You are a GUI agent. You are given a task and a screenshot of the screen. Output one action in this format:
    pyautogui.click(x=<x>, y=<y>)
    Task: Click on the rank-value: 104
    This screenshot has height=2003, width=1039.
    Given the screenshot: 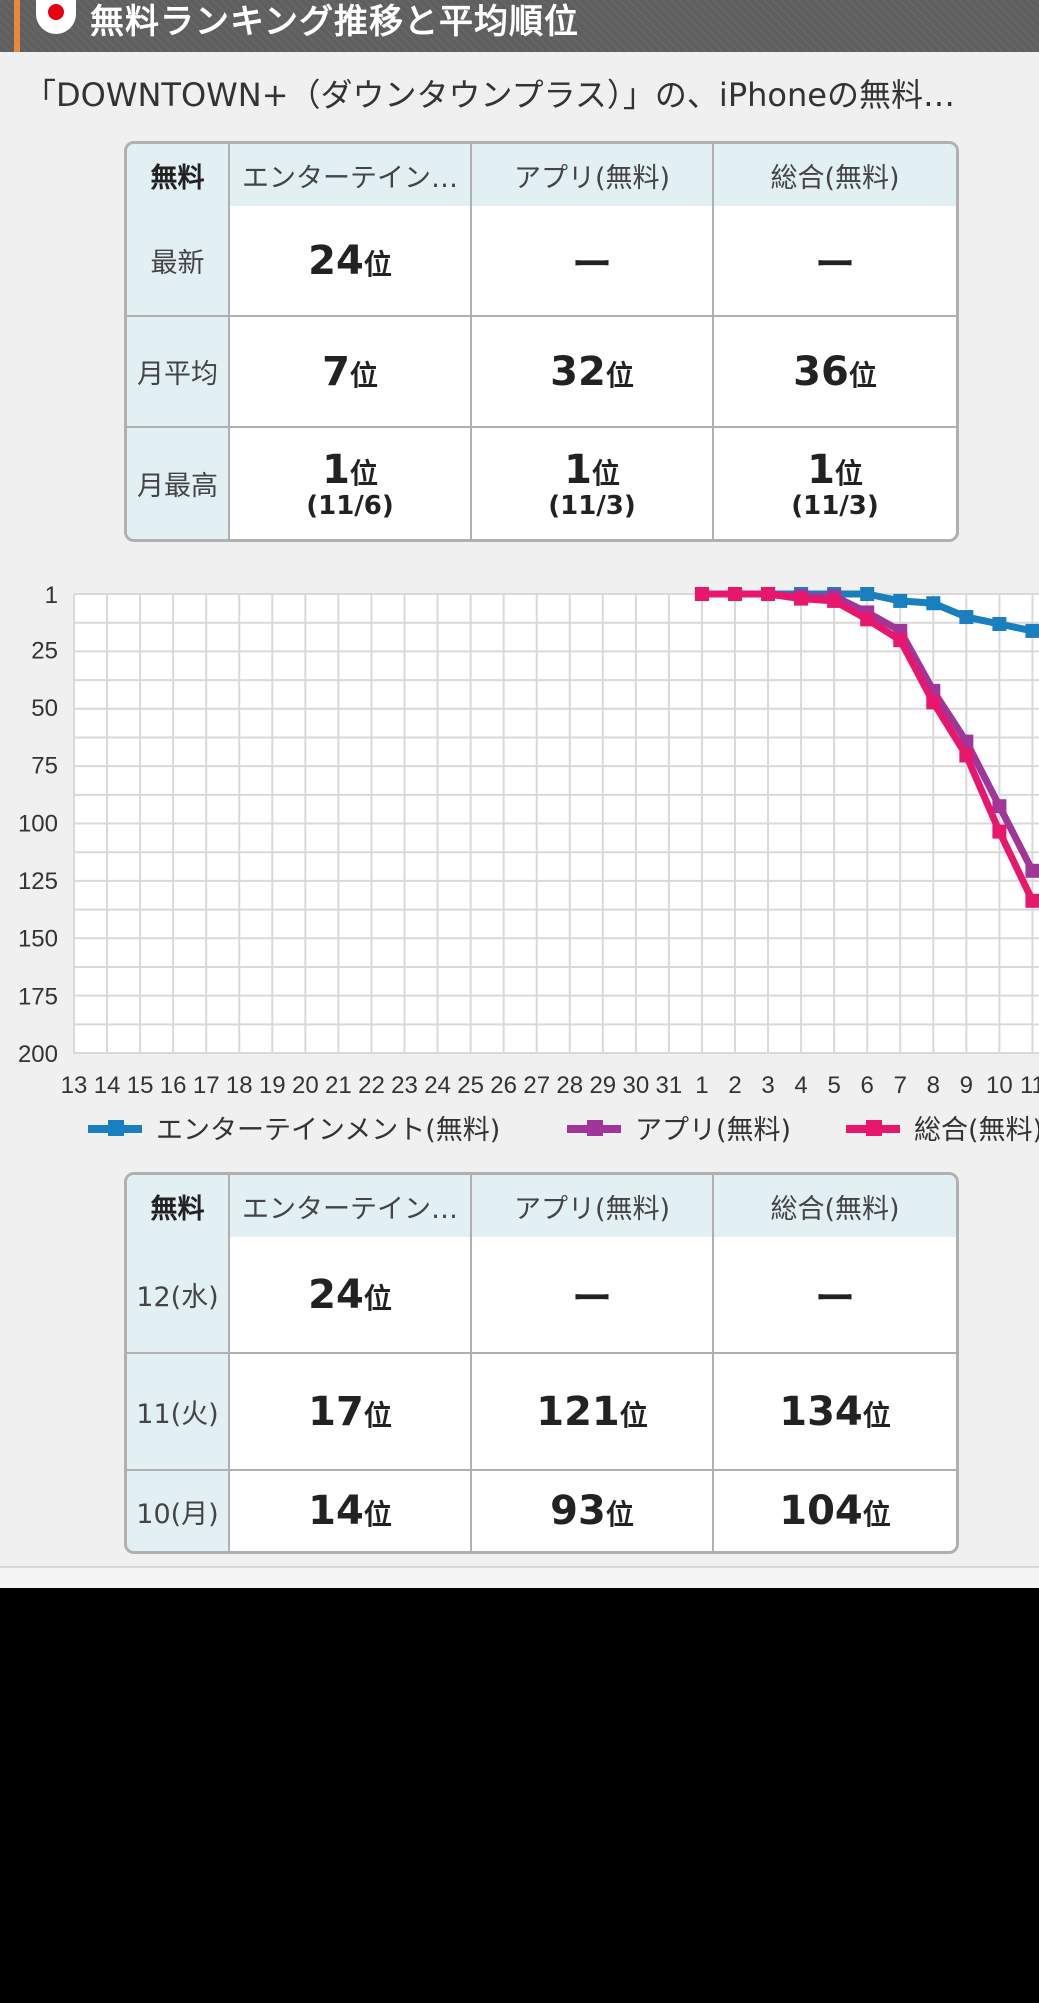 What is the action you would take?
    pyautogui.click(x=821, y=1511)
    